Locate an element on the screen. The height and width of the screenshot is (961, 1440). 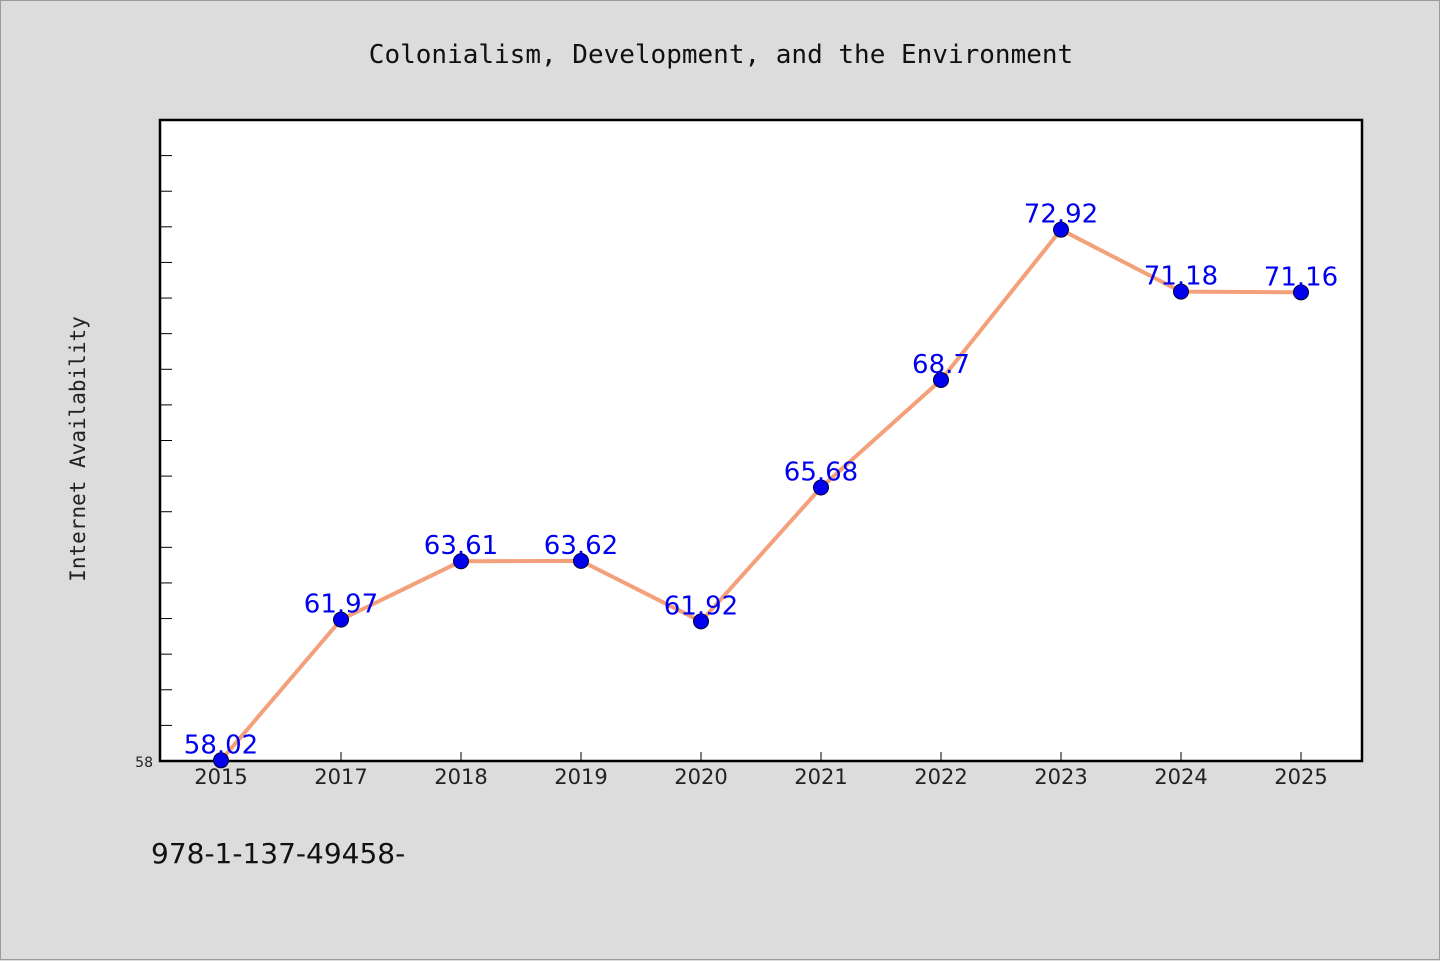
x-tick-label: 2021 is located at coordinates (820, 777).